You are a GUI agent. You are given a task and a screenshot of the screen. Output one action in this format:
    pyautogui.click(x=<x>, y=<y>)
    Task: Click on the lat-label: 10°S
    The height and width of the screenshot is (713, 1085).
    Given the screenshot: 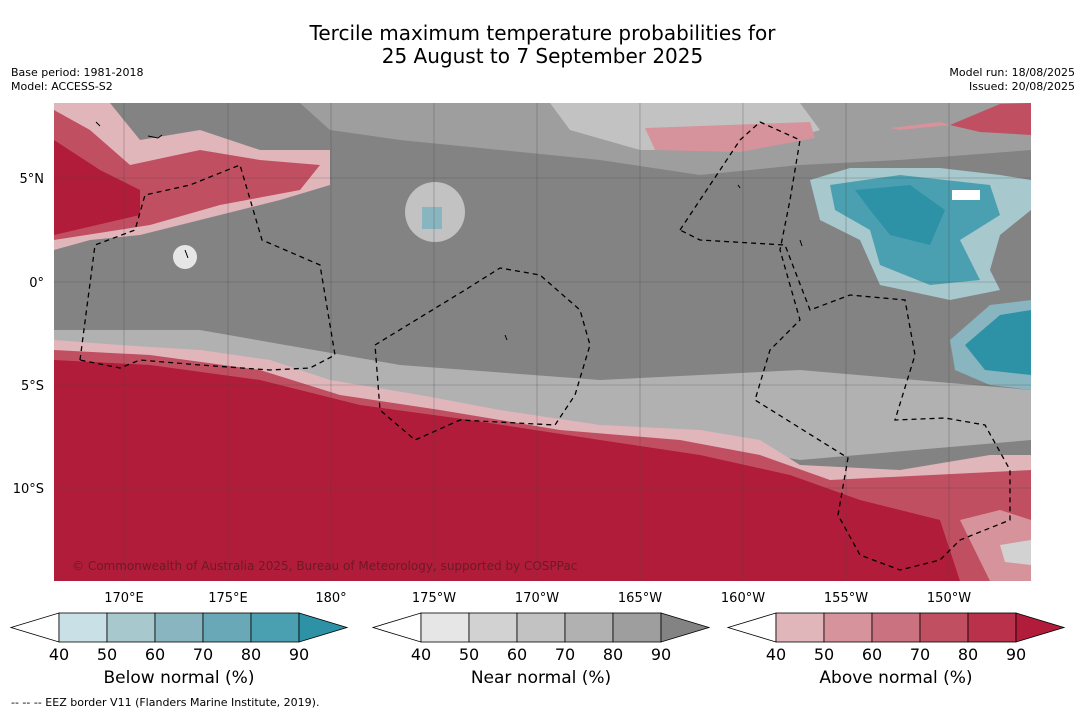 What is the action you would take?
    pyautogui.click(x=28, y=489)
    